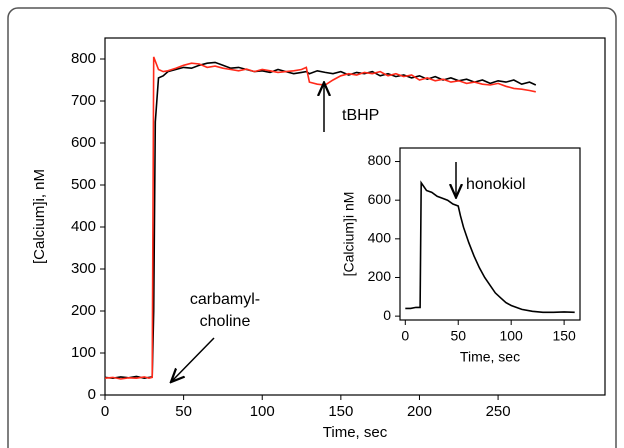 This screenshot has width=624, height=448. What do you see at coordinates (83, 184) in the screenshot?
I see `y-tick-label: 500` at bounding box center [83, 184].